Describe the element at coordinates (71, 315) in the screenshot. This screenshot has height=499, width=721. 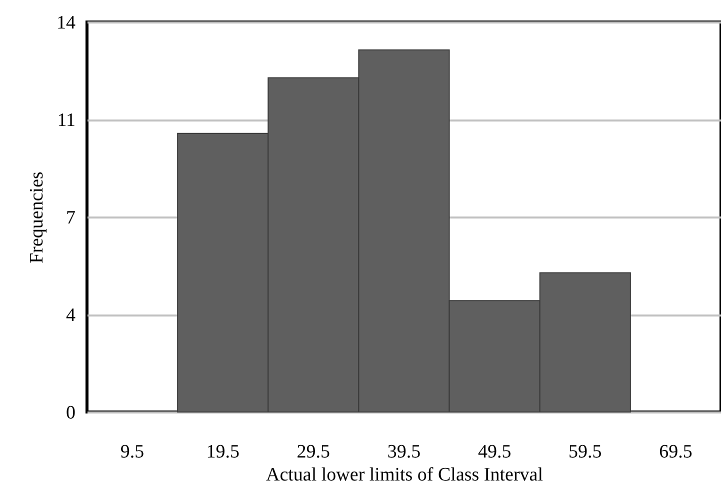
I see `y-tick-label: 4` at that location.